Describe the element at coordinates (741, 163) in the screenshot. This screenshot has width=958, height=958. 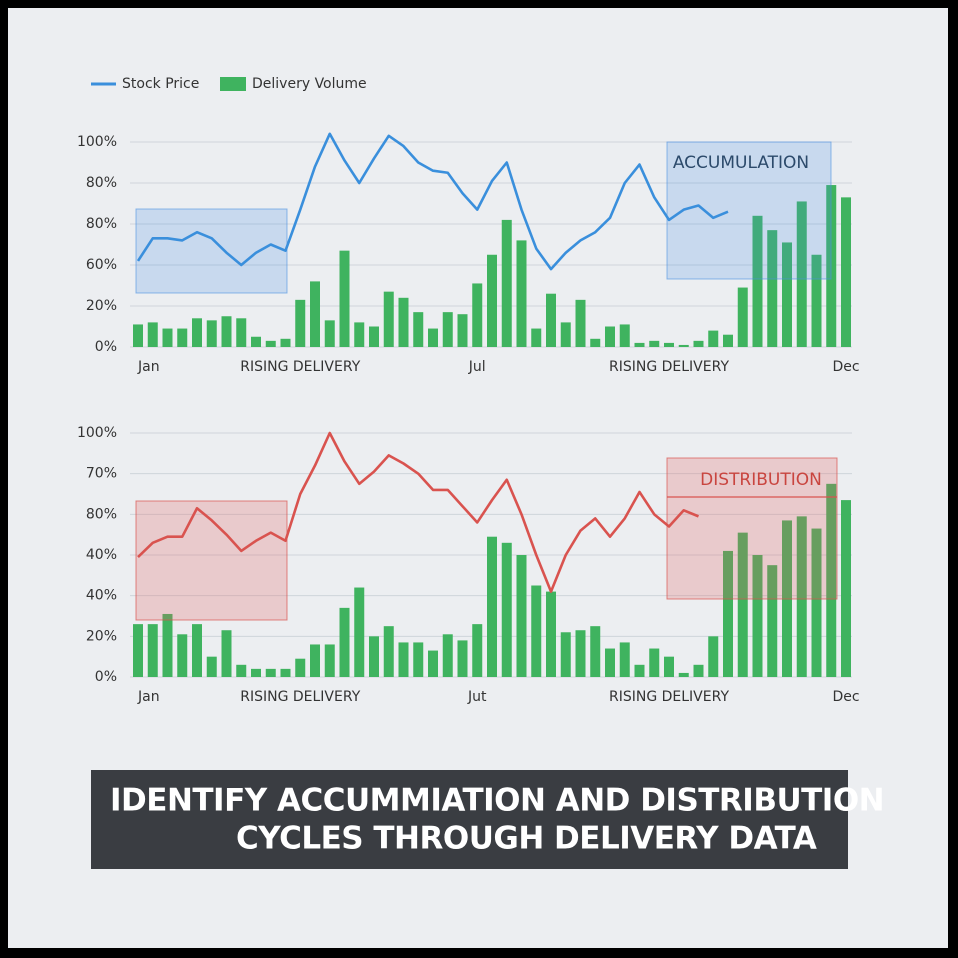
I see `annotation: ACCUMULATION` at that location.